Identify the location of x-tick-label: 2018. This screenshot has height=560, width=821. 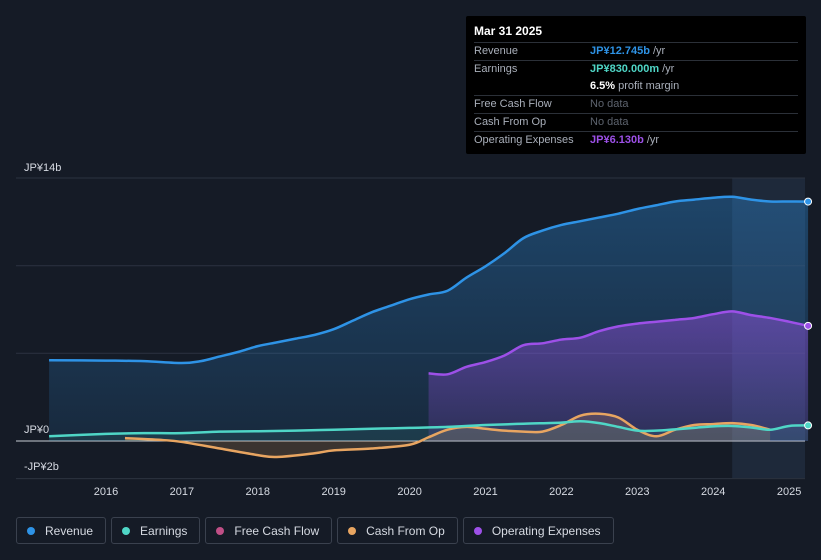
(258, 492).